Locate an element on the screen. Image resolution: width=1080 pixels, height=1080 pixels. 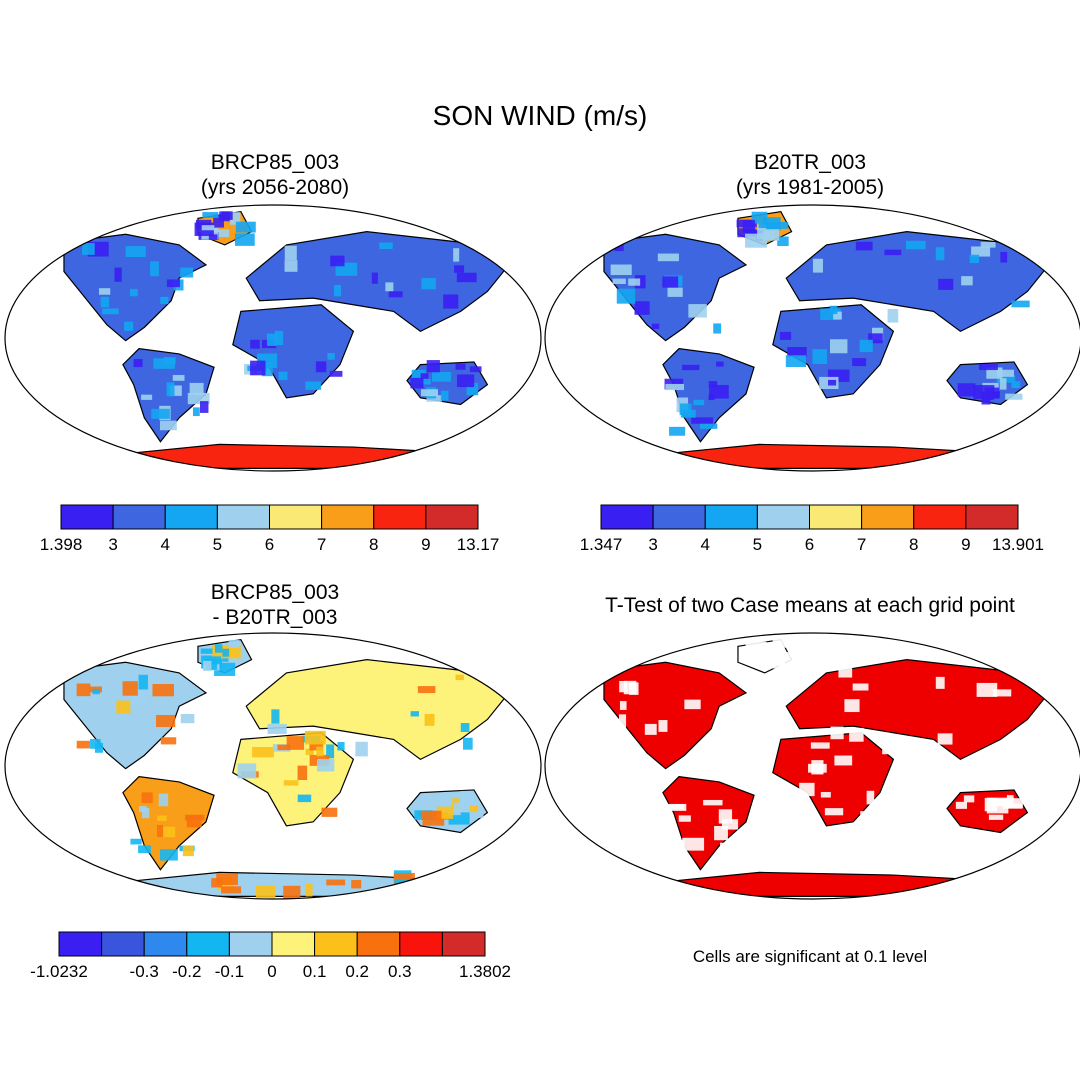
colorbar-tick-label: -1.0232 is located at coordinates (59, 971).